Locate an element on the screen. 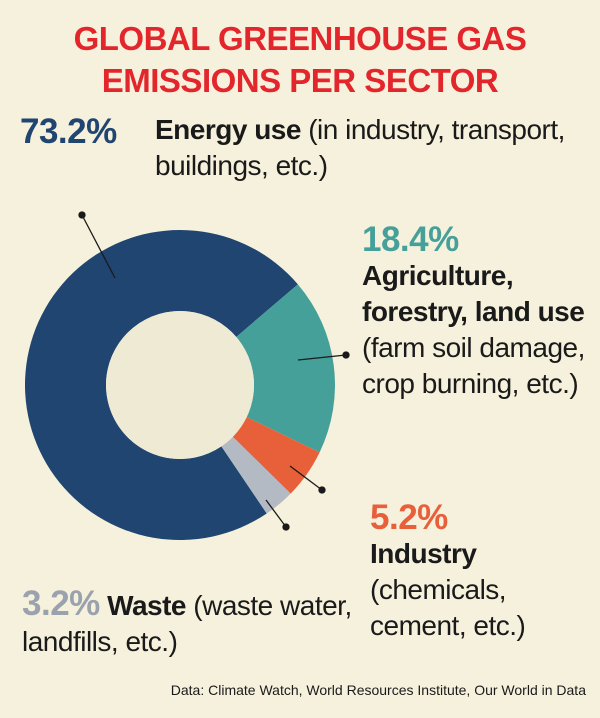 This screenshot has width=600, height=718. category-label: Energy use is located at coordinates (228, 129).